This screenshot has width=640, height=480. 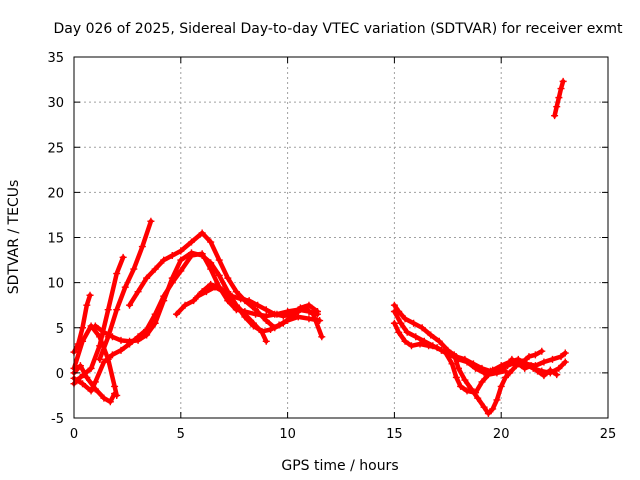 I want to click on series-sat-o, so click(x=534, y=367).